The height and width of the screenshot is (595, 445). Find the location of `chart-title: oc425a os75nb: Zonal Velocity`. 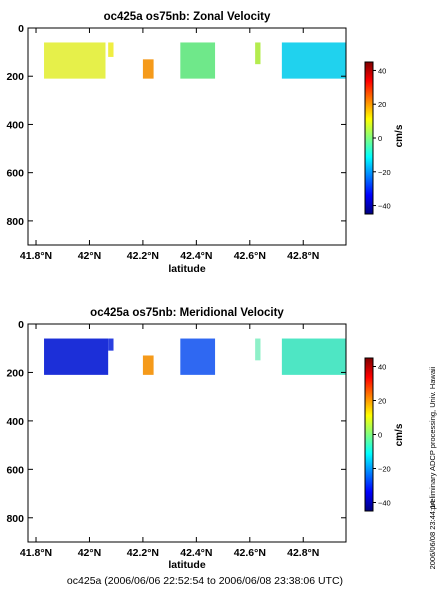

chart-title: oc425a os75nb: Zonal Velocity is located at coordinates (187, 17).